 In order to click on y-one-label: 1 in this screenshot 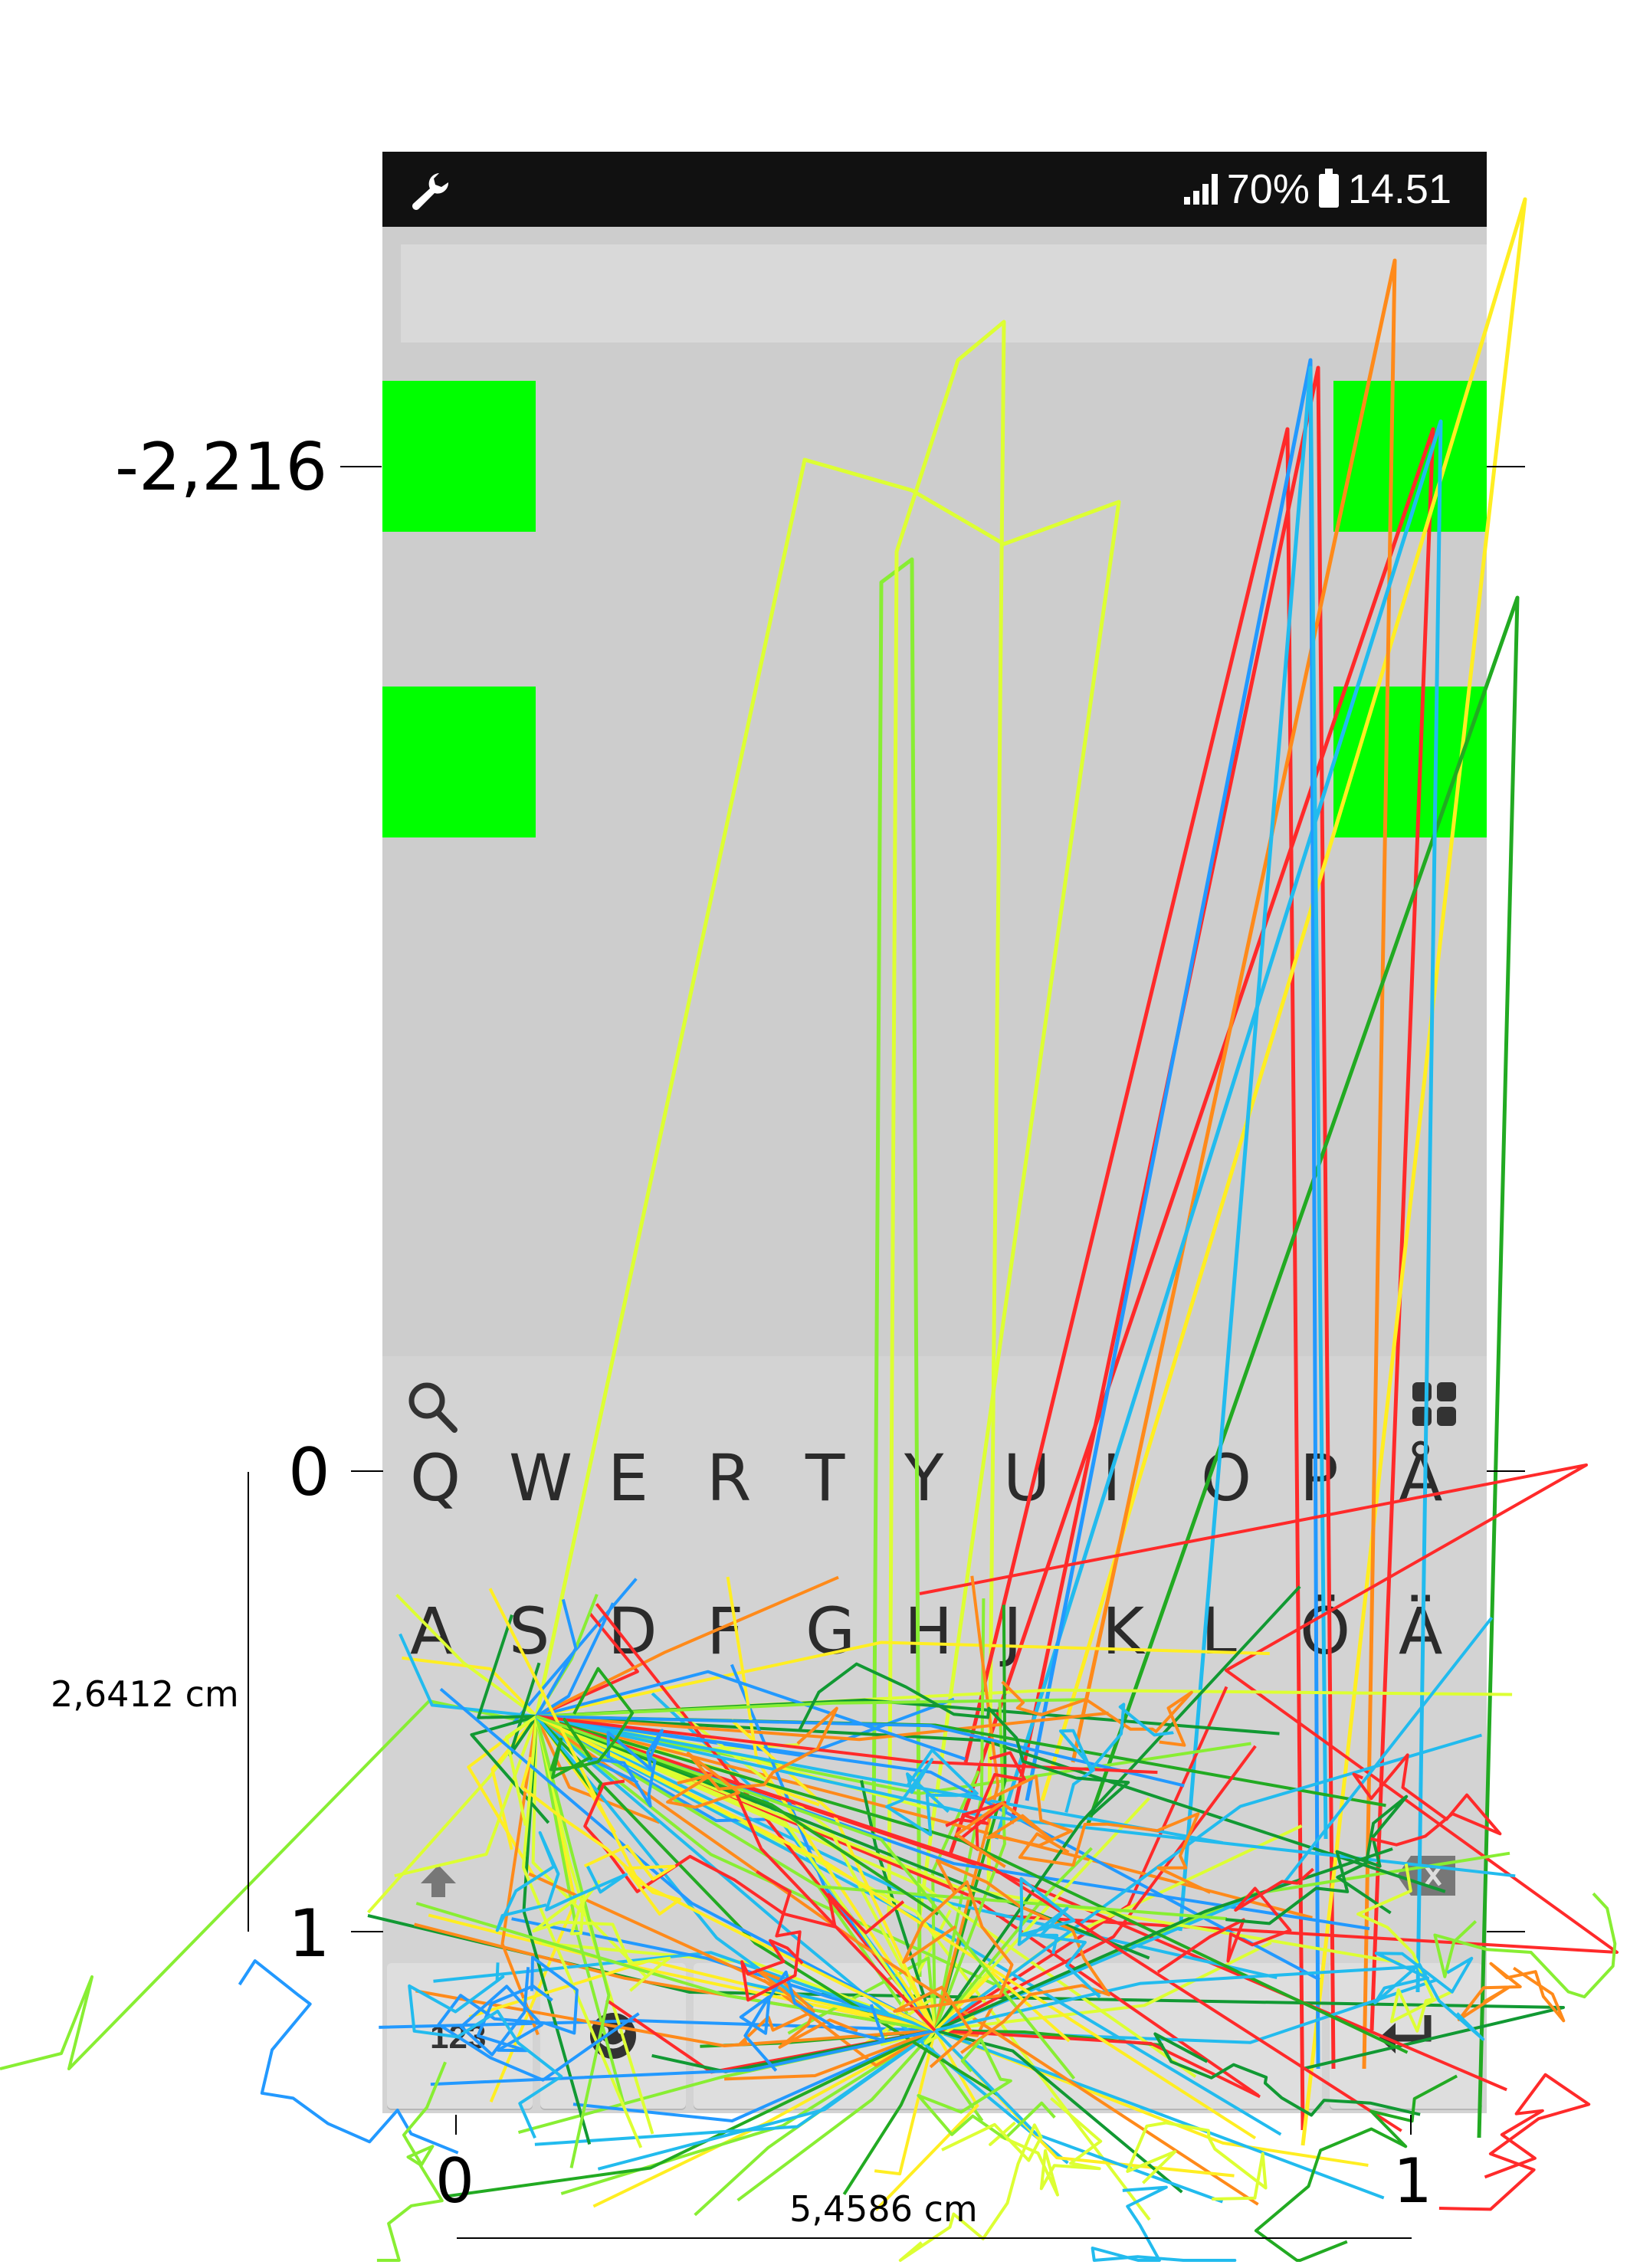, I will do `click(309, 1934)`.